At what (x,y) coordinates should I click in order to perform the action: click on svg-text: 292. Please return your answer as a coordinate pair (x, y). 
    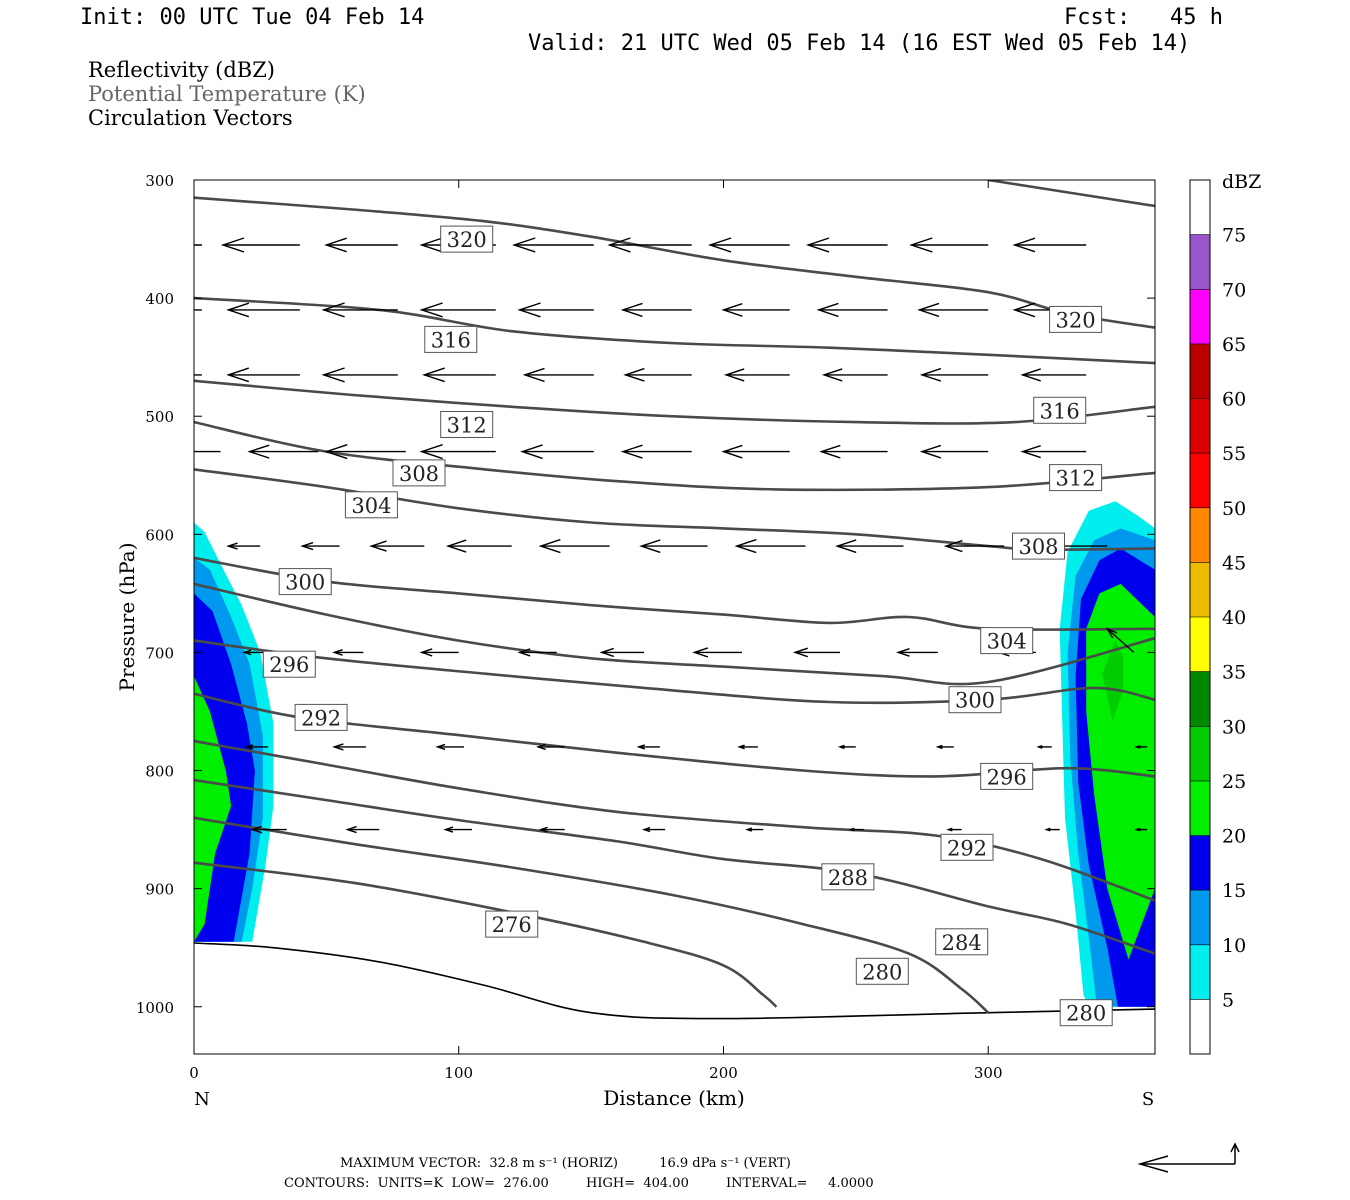
    Looking at the image, I should click on (967, 848).